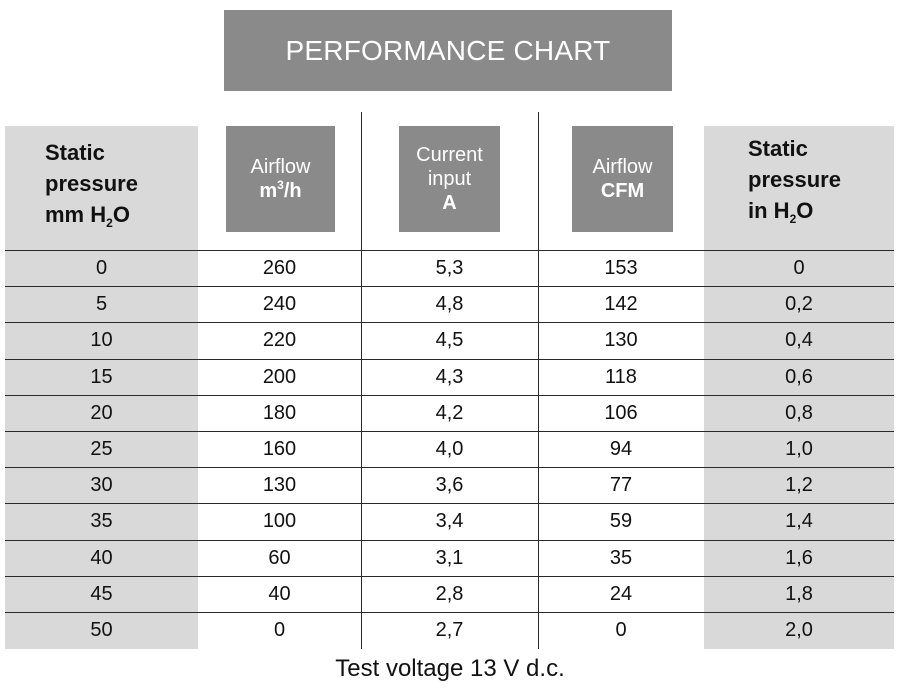 This screenshot has height=693, width=900. What do you see at coordinates (799, 304) in the screenshot?
I see `static-pressure-in-cell: 0,2` at bounding box center [799, 304].